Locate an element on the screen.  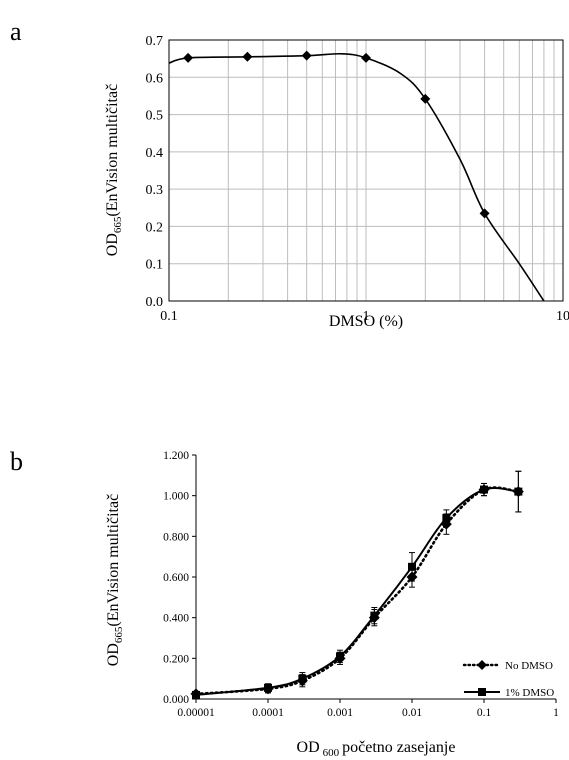
panel-b-y-tick-label: 0.200 is located at coordinates (176, 659).